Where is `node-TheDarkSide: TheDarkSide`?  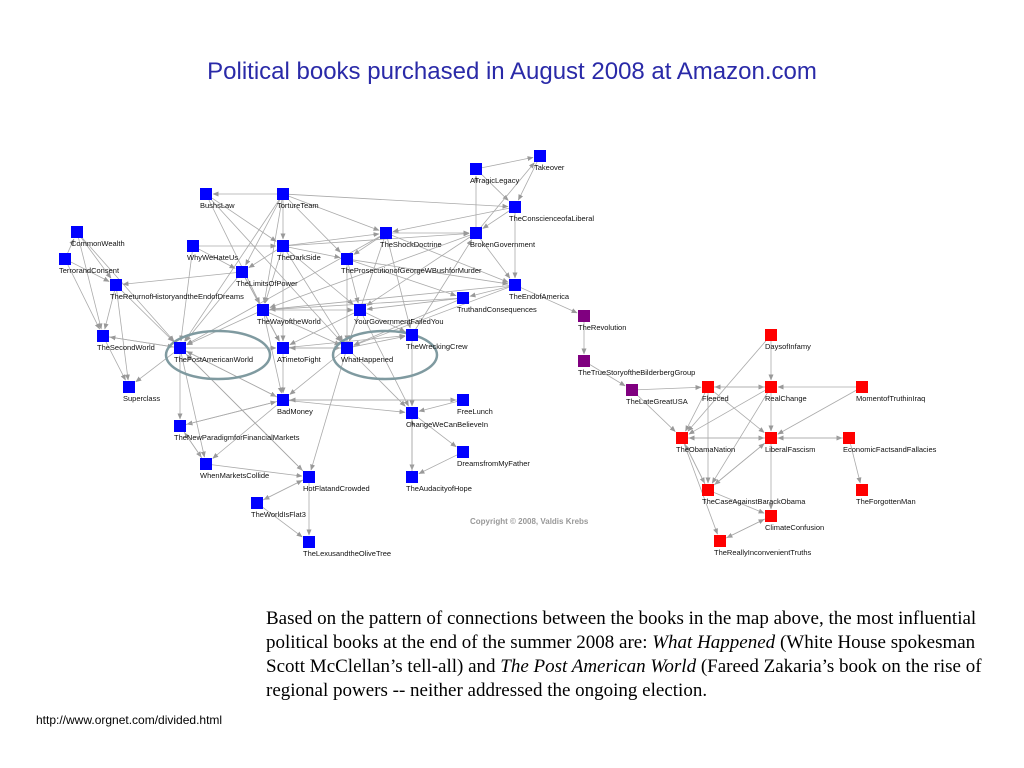 node-TheDarkSide: TheDarkSide is located at coordinates (299, 251).